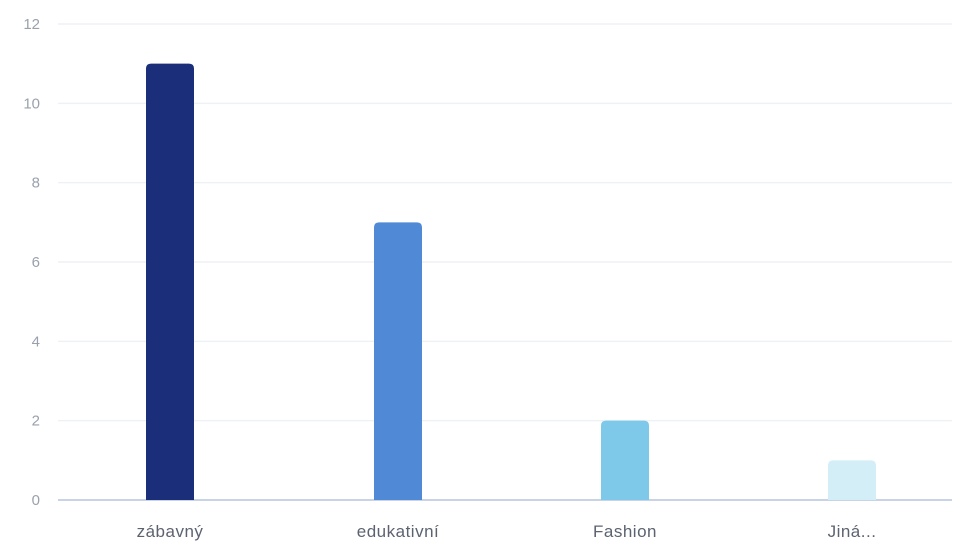 The height and width of the screenshot is (553, 956). I want to click on y-tick-label: 2, so click(36, 421).